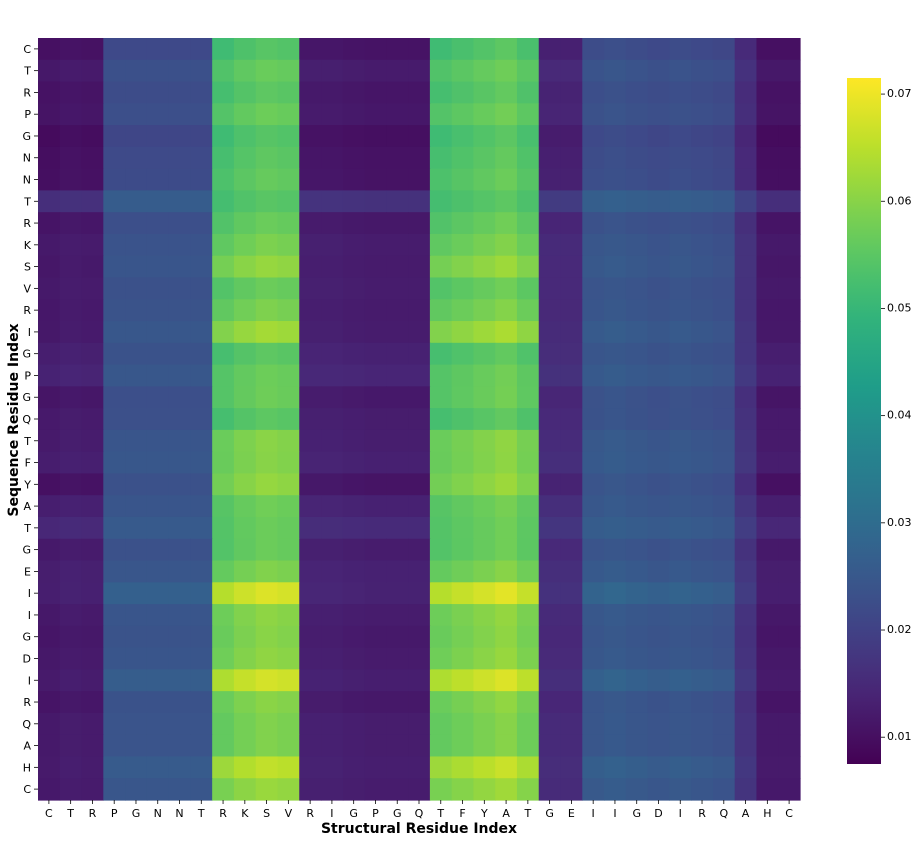 This screenshot has height=842, width=914. I want to click on x-axis-label: Structural Residue Index, so click(419, 829).